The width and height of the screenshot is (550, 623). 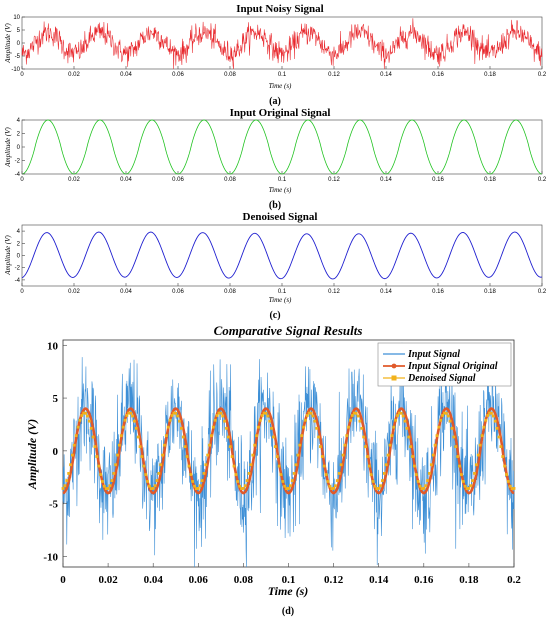 I want to click on y-ticks: 10 5 0 -5 -10, so click(x=18, y=44).